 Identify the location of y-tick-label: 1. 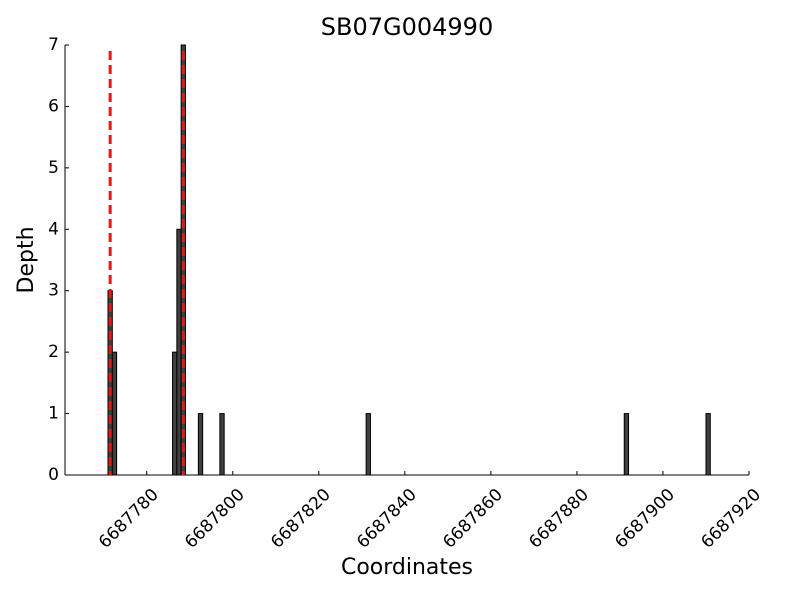
(53, 414).